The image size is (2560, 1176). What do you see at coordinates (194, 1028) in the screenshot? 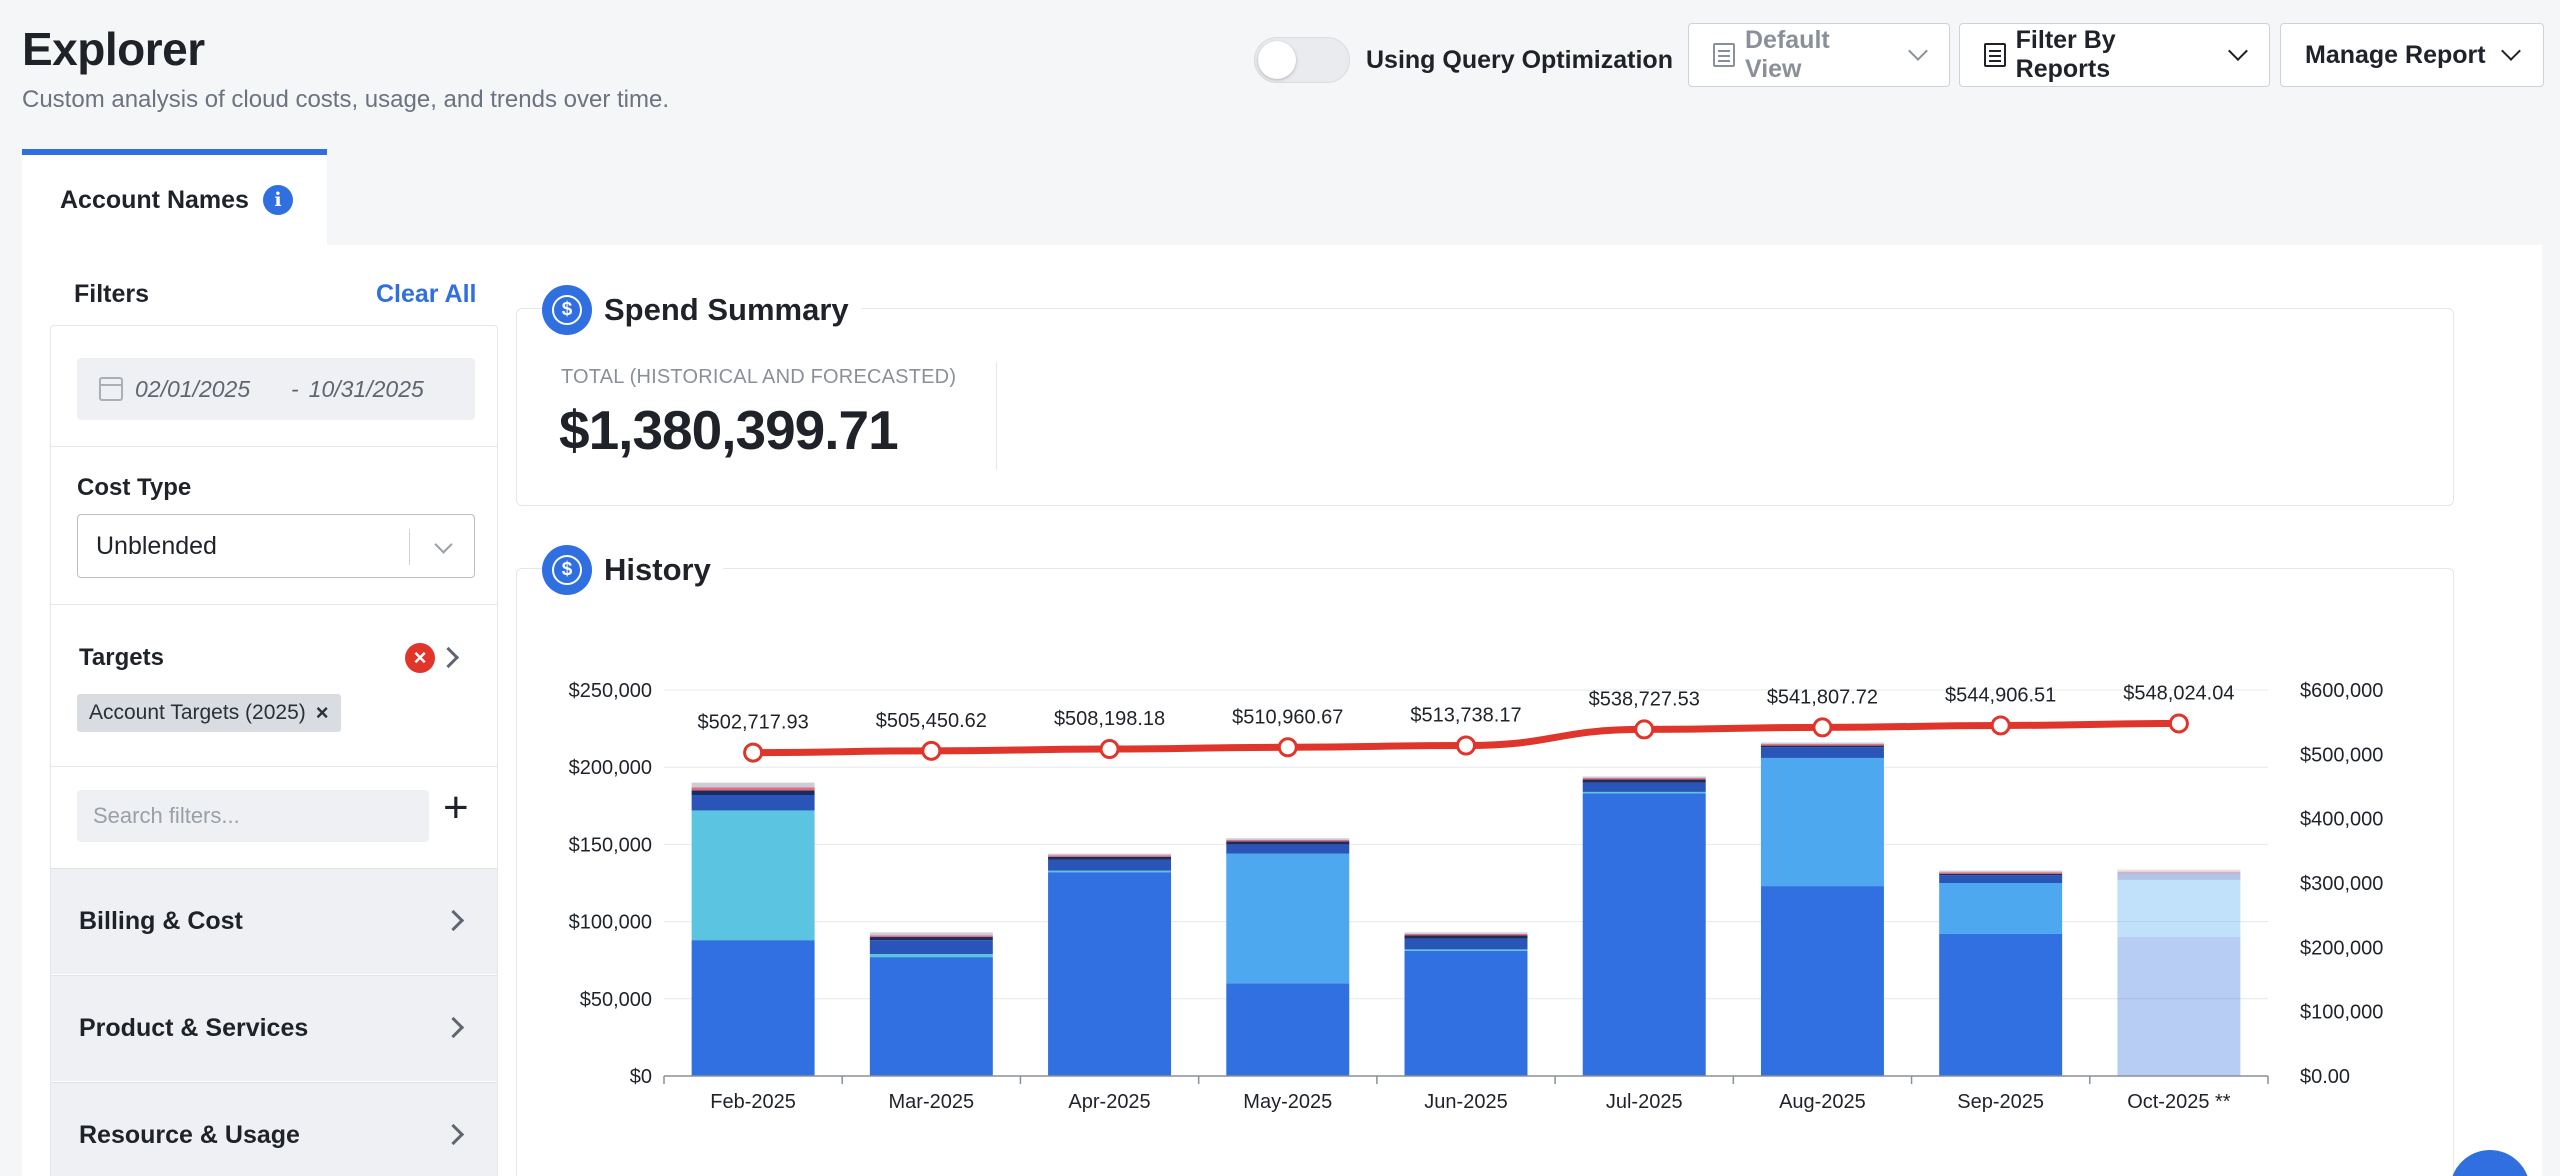
I see `section-label: Product & Services` at bounding box center [194, 1028].